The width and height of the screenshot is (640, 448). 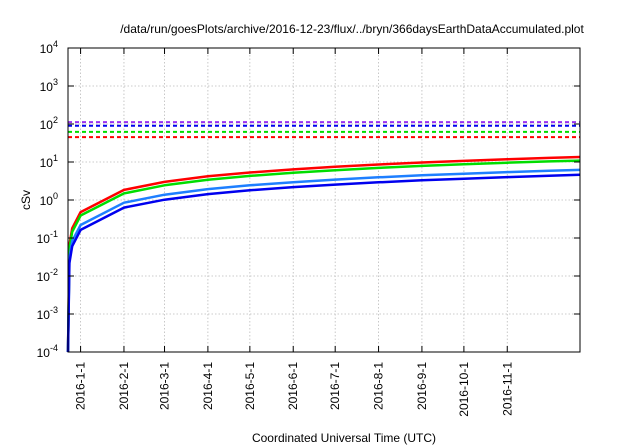 What do you see at coordinates (81, 386) in the screenshot?
I see `x-tick-label: 2016-1-1` at bounding box center [81, 386].